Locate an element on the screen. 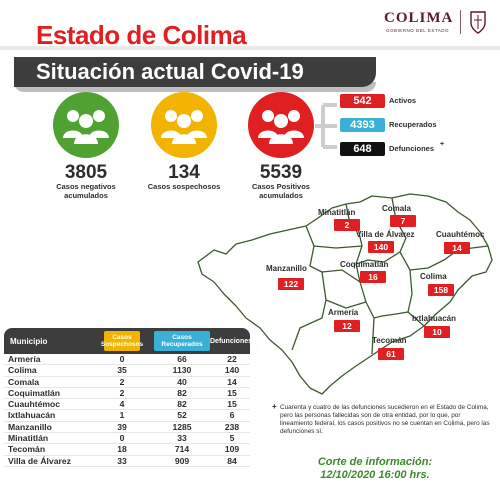 This screenshot has width=500, height=490. table-row: Ixtlahuacán 1 52 6 is located at coordinates (127, 416).